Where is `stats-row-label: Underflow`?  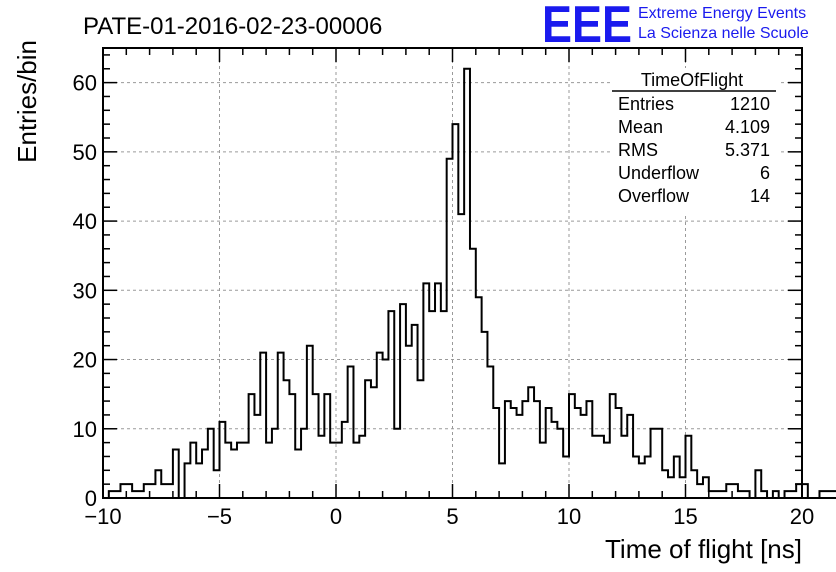
stats-row-label: Underflow is located at coordinates (659, 173).